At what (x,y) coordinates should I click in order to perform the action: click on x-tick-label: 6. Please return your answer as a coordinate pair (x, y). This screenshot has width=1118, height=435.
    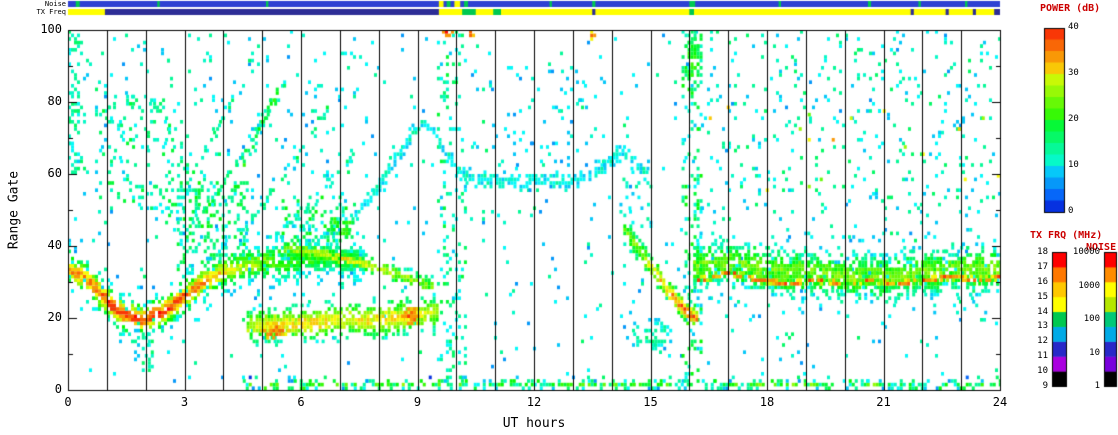
    Looking at the image, I should click on (301, 402).